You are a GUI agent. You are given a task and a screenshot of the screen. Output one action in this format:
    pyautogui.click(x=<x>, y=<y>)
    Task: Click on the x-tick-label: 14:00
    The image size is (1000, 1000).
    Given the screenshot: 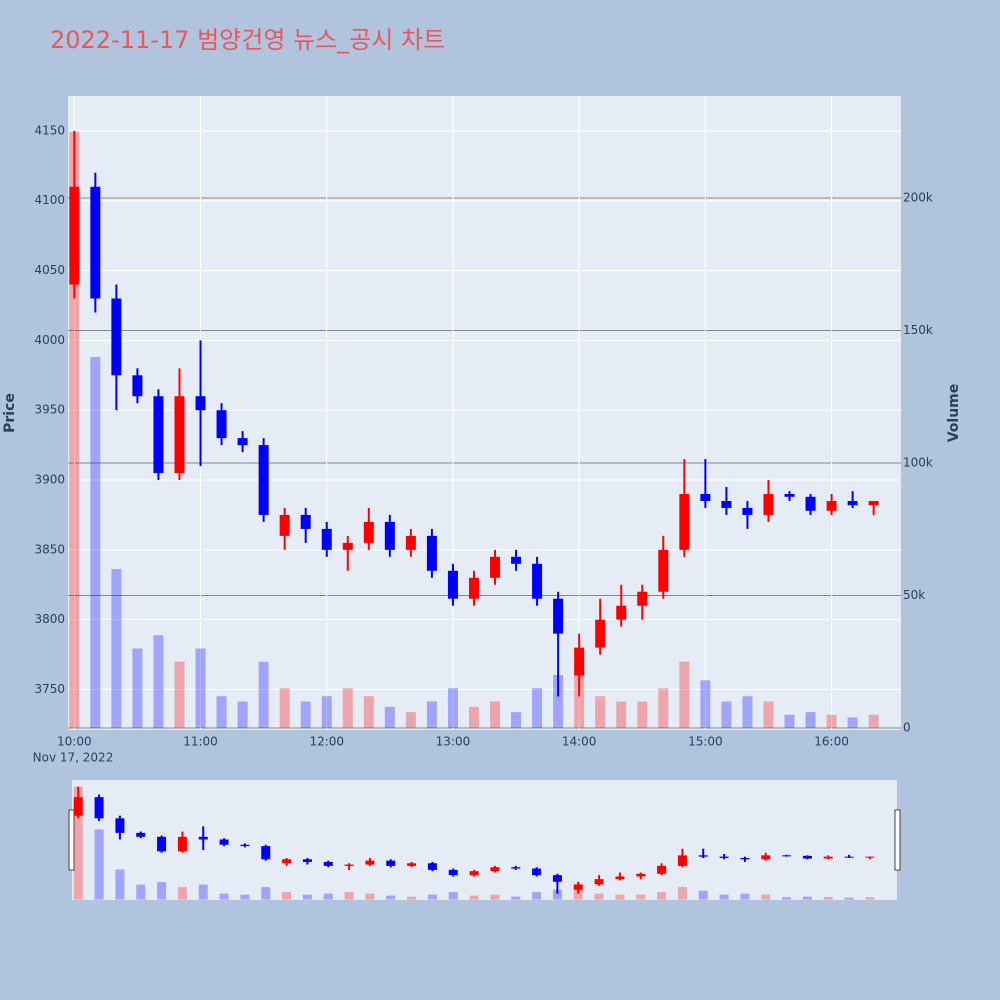 What is the action you would take?
    pyautogui.click(x=579, y=742)
    